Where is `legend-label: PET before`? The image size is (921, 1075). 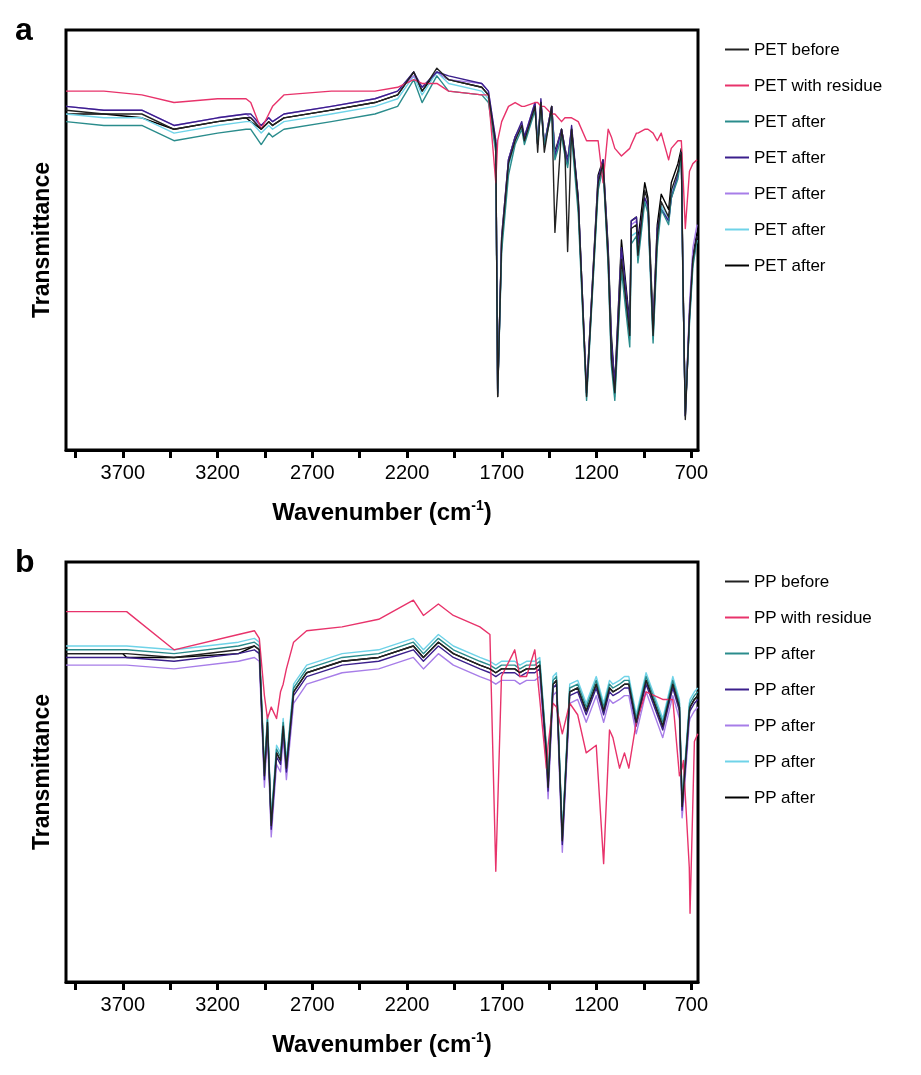
legend-label: PET before is located at coordinates (797, 49).